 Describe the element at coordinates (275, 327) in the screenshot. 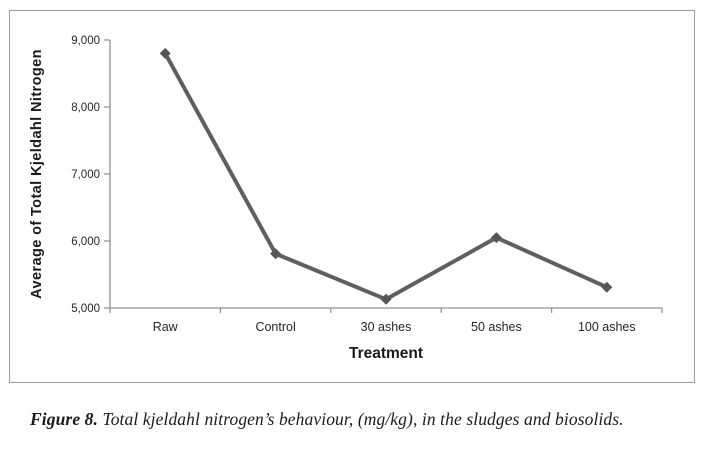

I see `x-category-label: Control` at that location.